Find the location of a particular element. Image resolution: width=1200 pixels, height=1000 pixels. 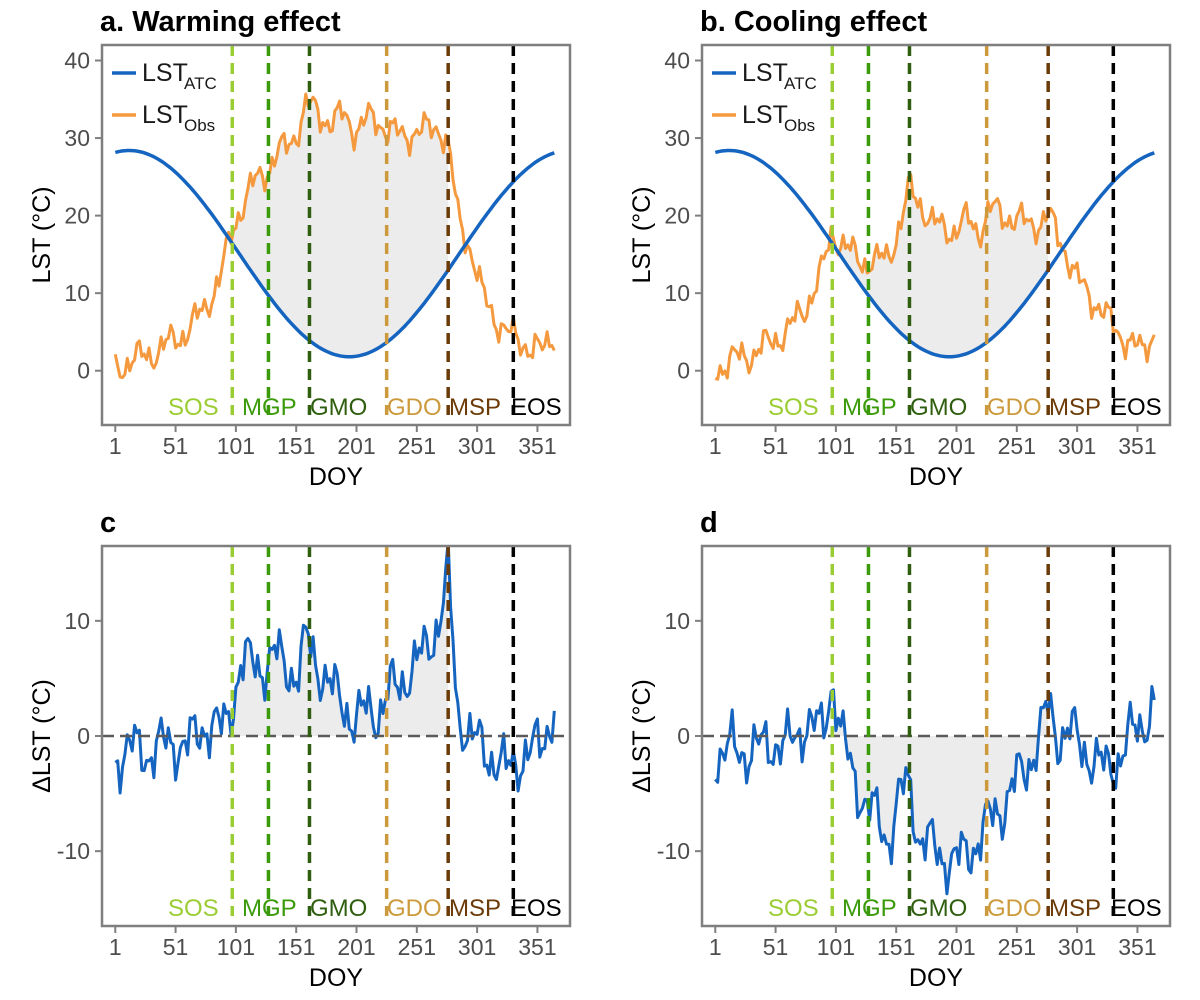

panel-title: c is located at coordinates (108, 523).